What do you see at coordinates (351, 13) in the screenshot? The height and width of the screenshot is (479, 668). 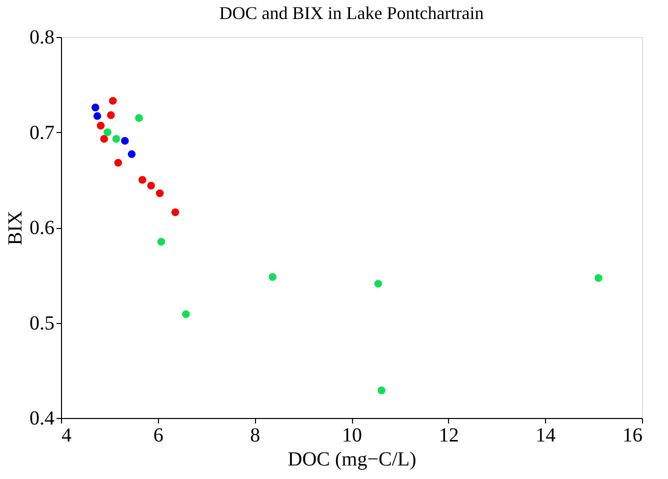 I see `chart-title: DOC and BIX in Lake Pontchartrain` at bounding box center [351, 13].